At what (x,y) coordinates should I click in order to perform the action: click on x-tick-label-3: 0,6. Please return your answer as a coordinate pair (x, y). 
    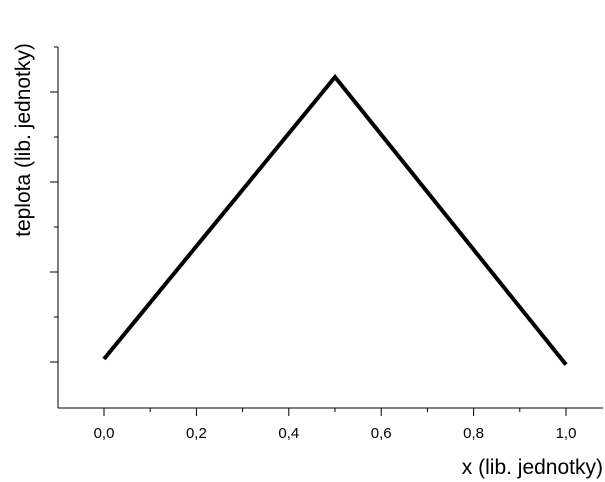
    Looking at the image, I should click on (381, 433).